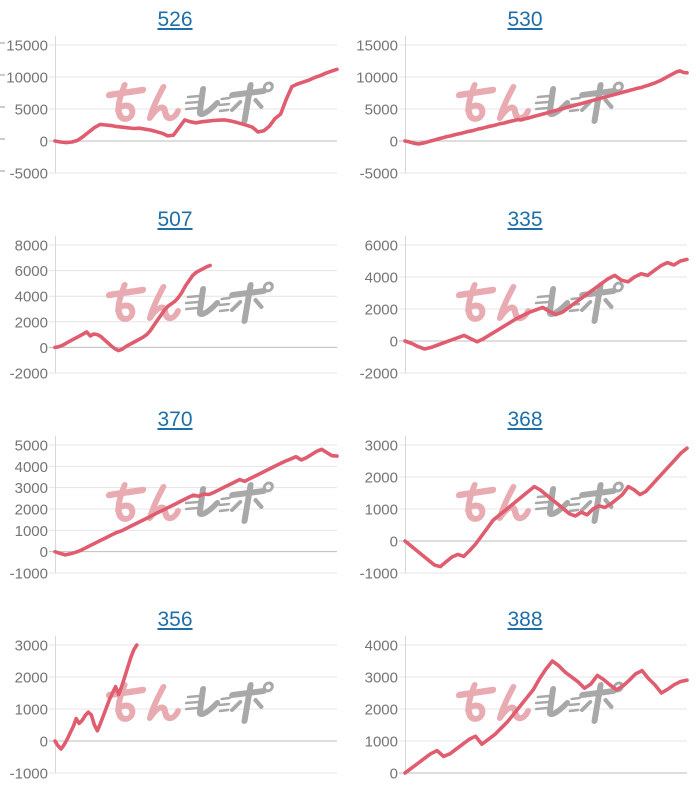  I want to click on line-chart: 5000 4000 3000 2000 1000 0 -1000, so click(174, 509).